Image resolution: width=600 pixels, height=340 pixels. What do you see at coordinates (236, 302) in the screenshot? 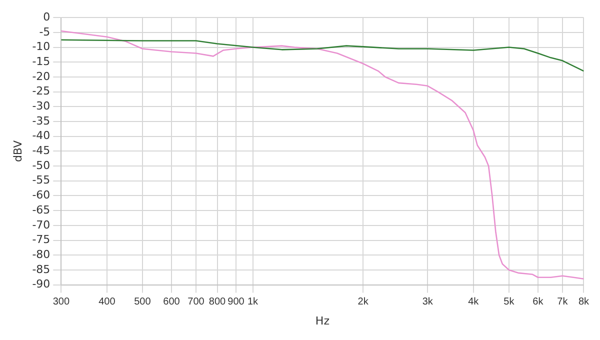
I see `x-tick-label: 900` at bounding box center [236, 302].